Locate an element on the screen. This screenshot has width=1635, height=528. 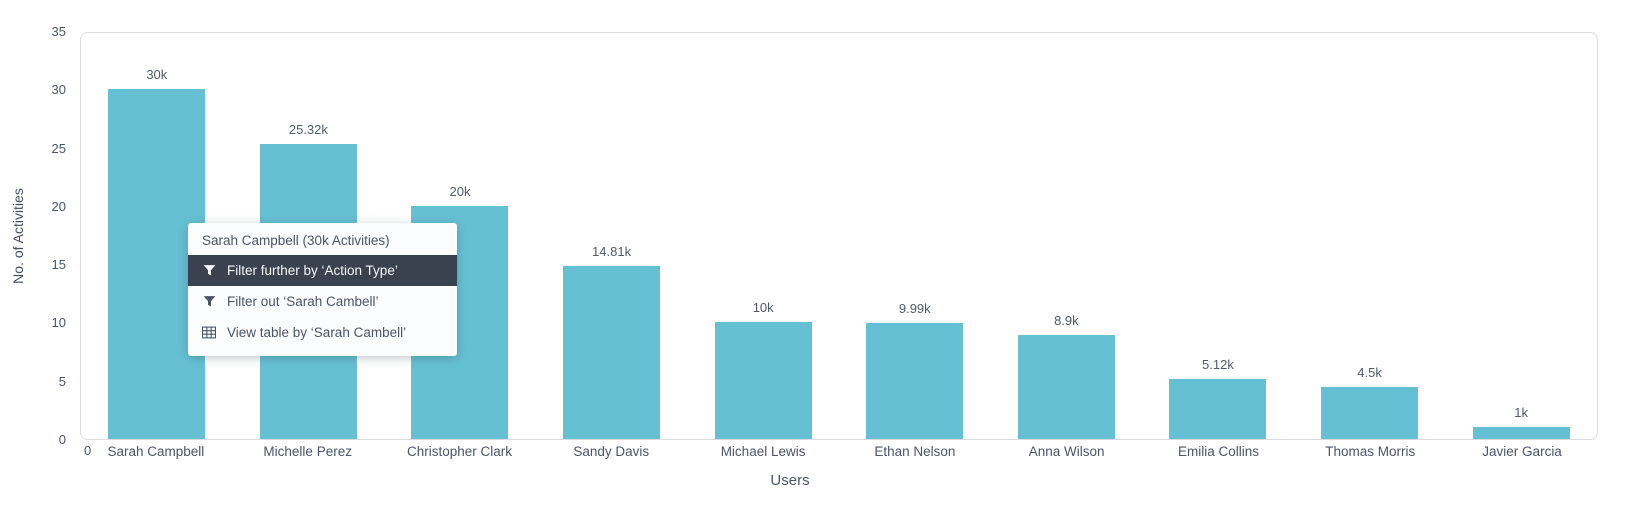
y-tick-label: 35 is located at coordinates (58, 31).